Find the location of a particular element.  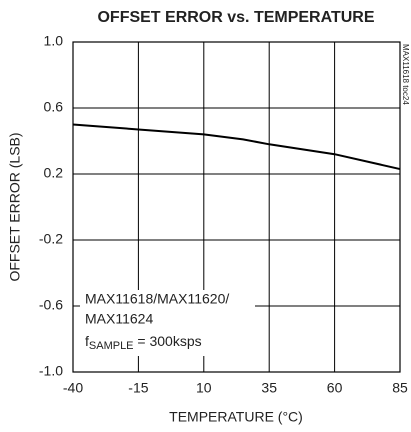

y-tick-label: 1.0 is located at coordinates (54, 41).